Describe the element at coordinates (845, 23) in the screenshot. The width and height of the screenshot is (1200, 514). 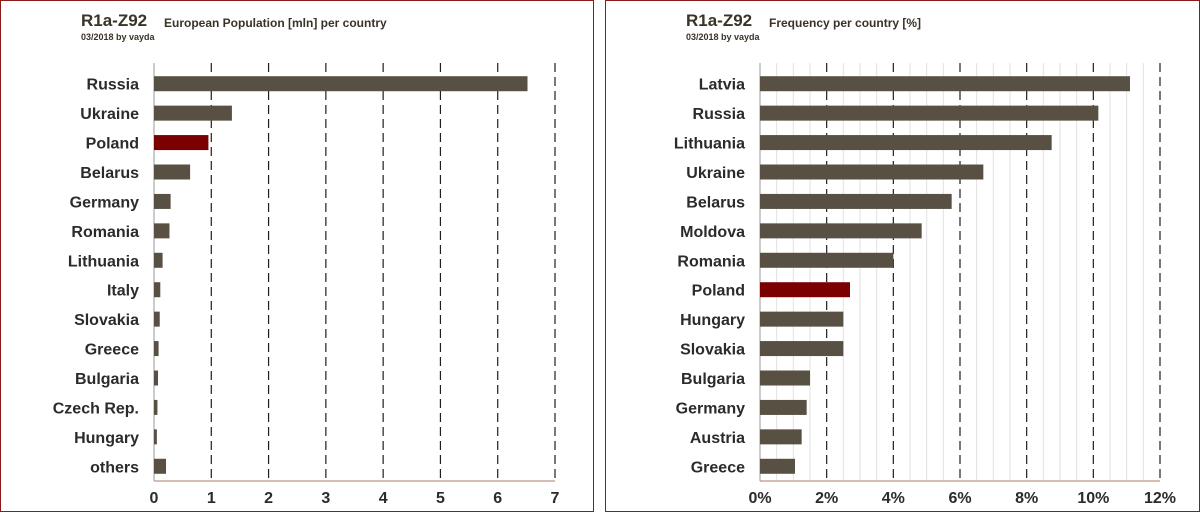
I see `chart-subtitle: Frequency per country [%]` at that location.